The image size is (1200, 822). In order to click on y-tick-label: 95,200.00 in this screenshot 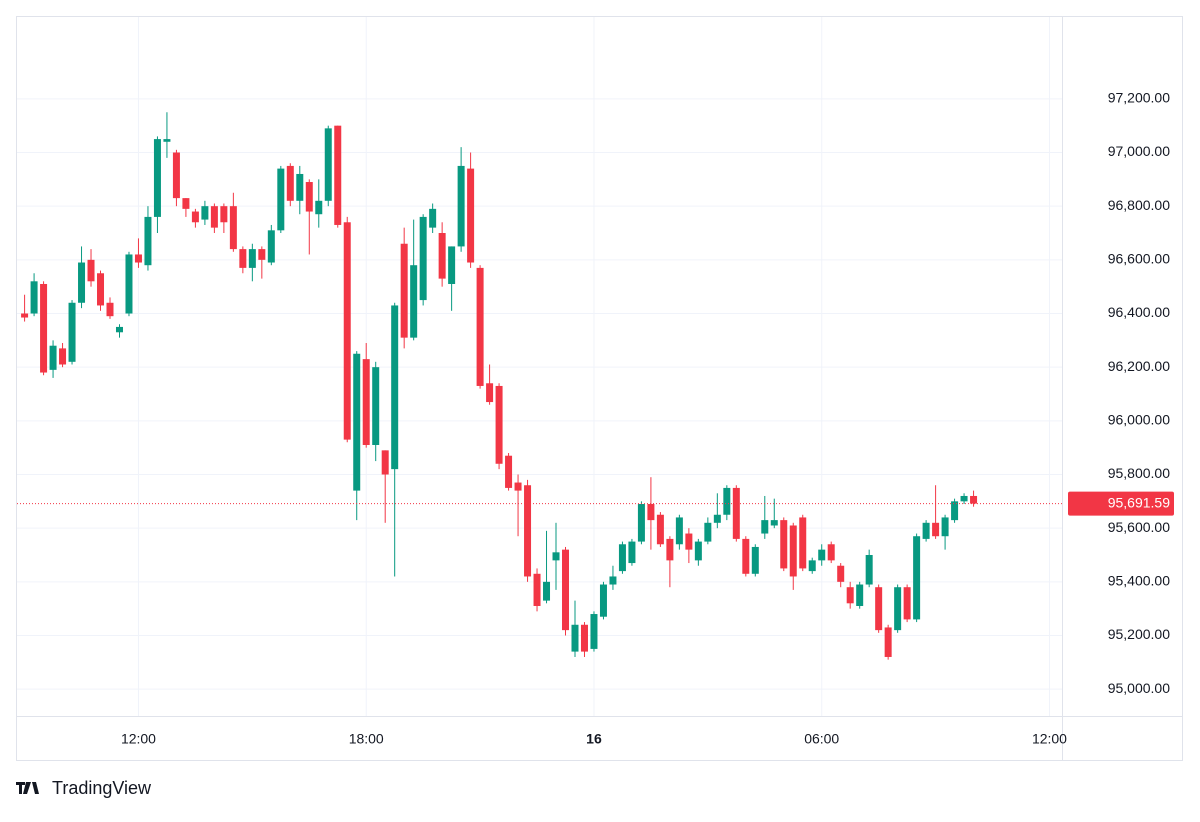, I will do `click(1139, 634)`.